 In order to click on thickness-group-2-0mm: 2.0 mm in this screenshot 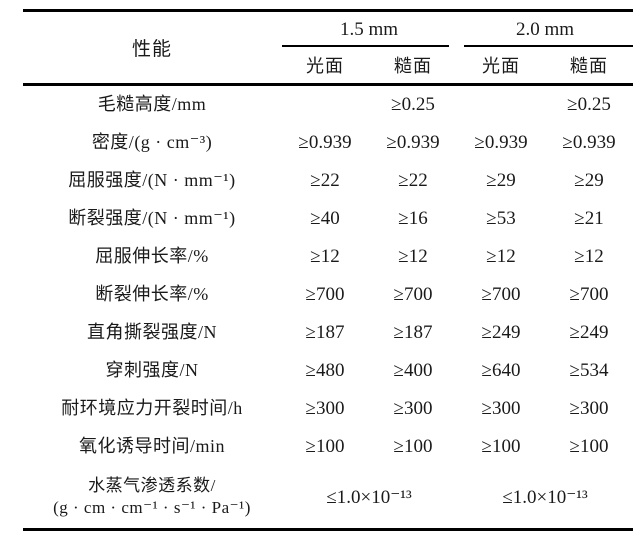, I will do `click(545, 29)`.